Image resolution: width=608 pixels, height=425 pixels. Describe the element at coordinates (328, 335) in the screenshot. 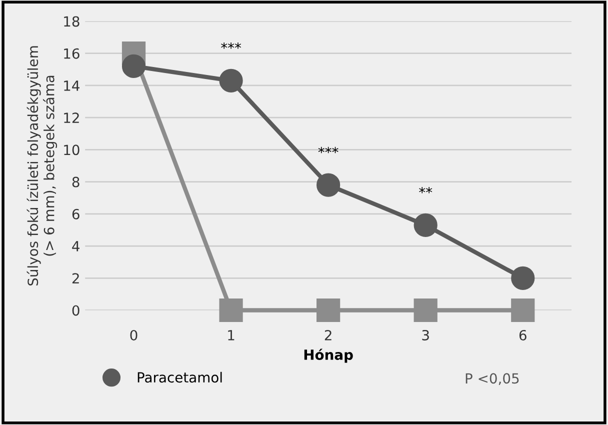

I see `x-tick-label: 2` at that location.